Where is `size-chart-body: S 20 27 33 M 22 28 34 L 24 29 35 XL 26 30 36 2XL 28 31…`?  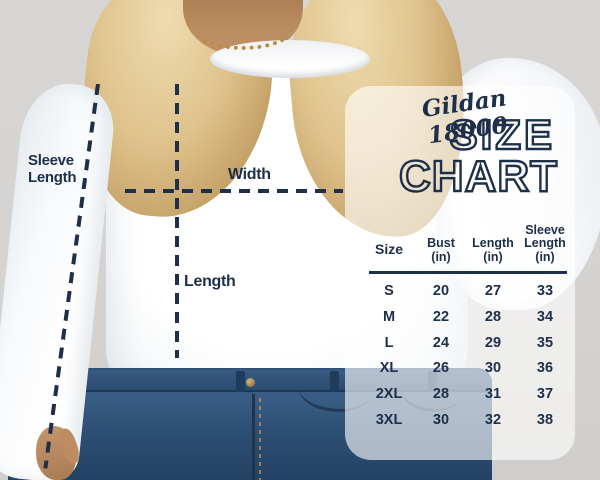 size-chart-body: S 20 27 33 M 22 28 34 L 24 29 35 XL 26 30 36 2XL 28 31… is located at coordinates (467, 356).